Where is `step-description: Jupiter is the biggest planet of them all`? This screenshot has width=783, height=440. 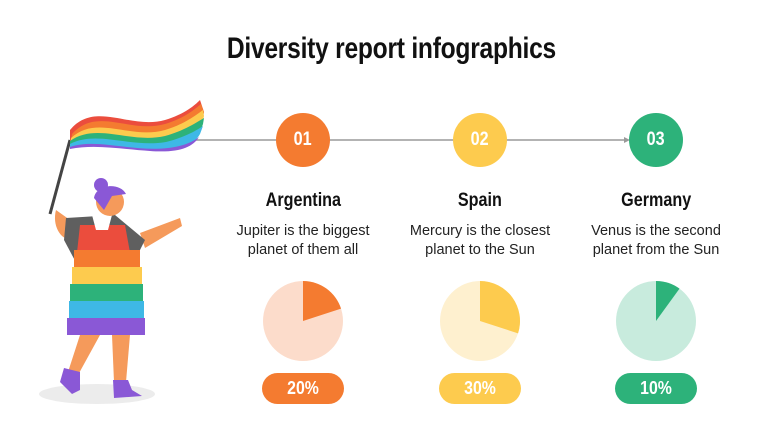 step-description: Jupiter is the biggest planet of them all is located at coordinates (303, 240).